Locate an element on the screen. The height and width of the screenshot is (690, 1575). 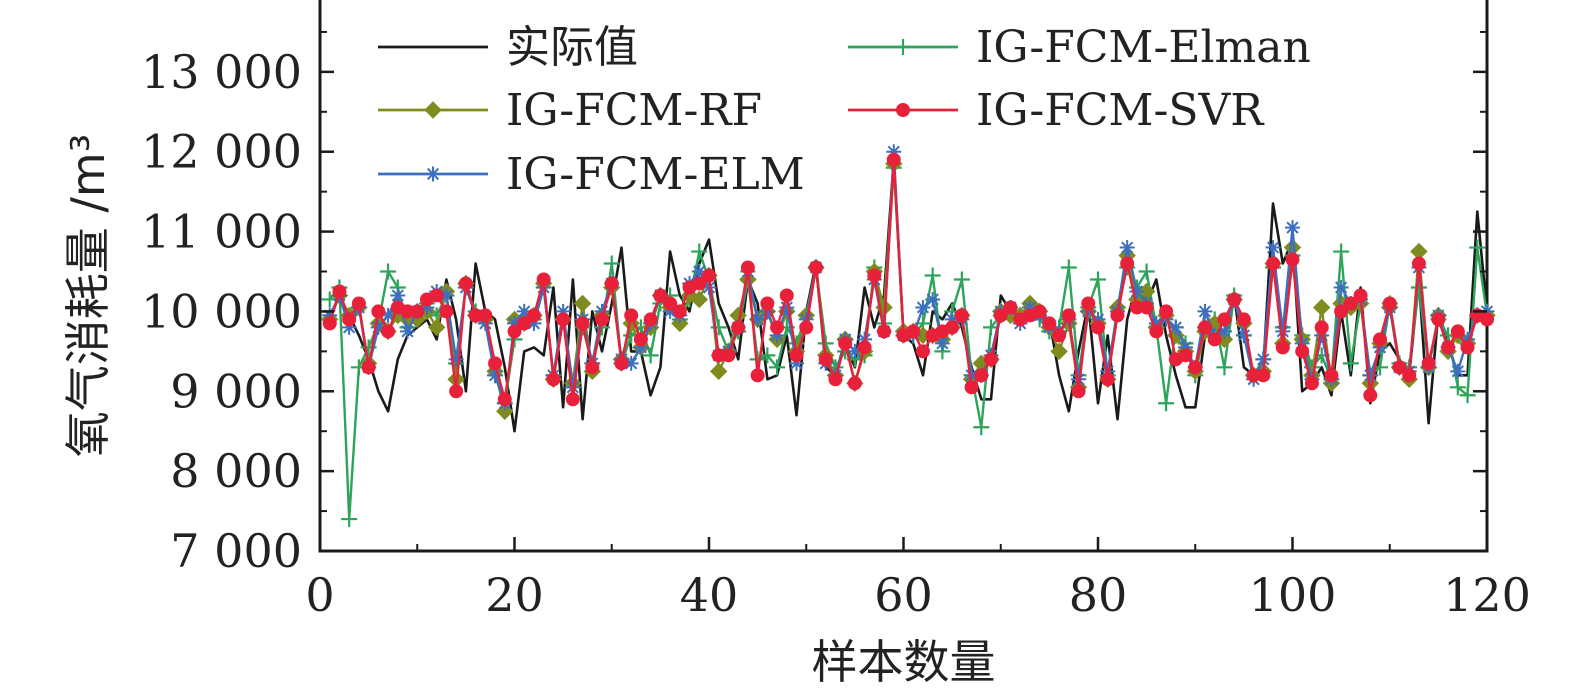
legend-item: IG-FCM-Elman is located at coordinates (1079, 47).